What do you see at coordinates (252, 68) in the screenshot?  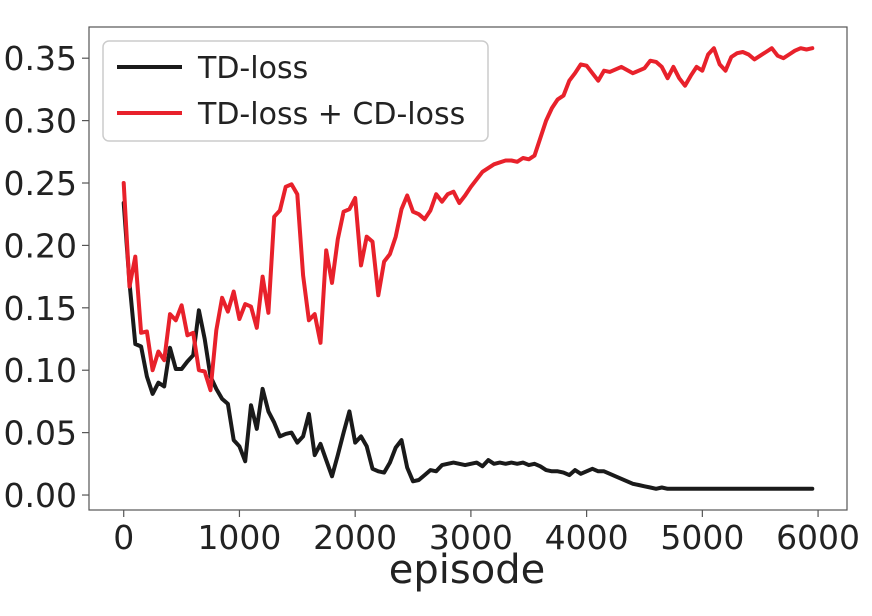 I see `legend-label-td-loss: TD-loss` at bounding box center [252, 68].